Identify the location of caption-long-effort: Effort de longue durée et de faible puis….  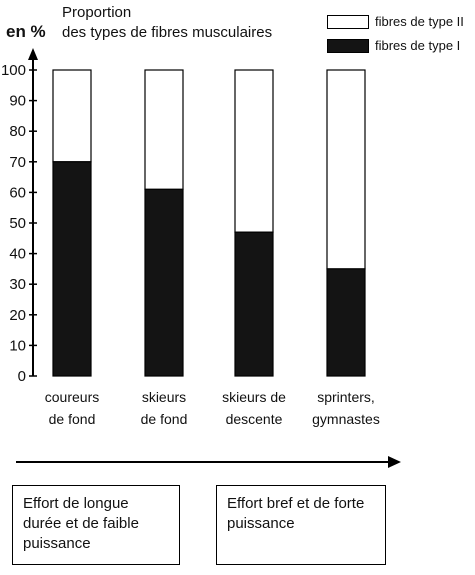
(96, 525).